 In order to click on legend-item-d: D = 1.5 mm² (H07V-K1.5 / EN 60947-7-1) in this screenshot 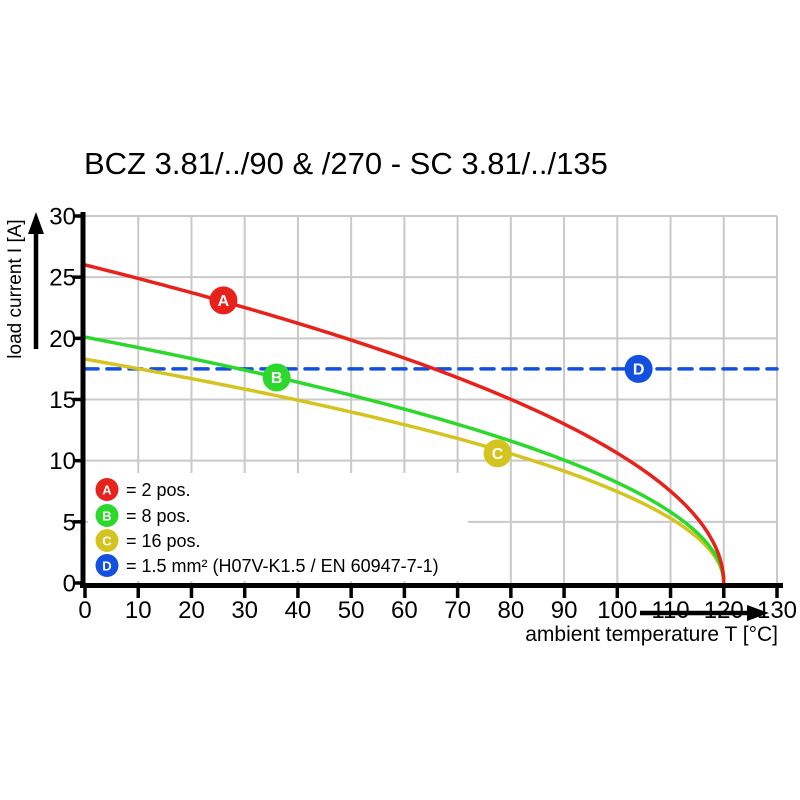, I will do `click(267, 565)`.